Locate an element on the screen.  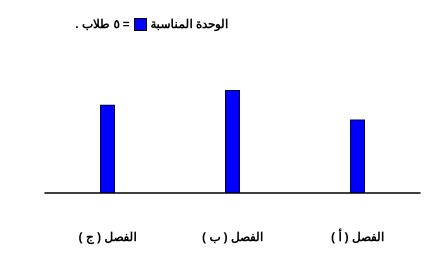
x-tick-label: الفصل ( ب ) is located at coordinates (232, 237).